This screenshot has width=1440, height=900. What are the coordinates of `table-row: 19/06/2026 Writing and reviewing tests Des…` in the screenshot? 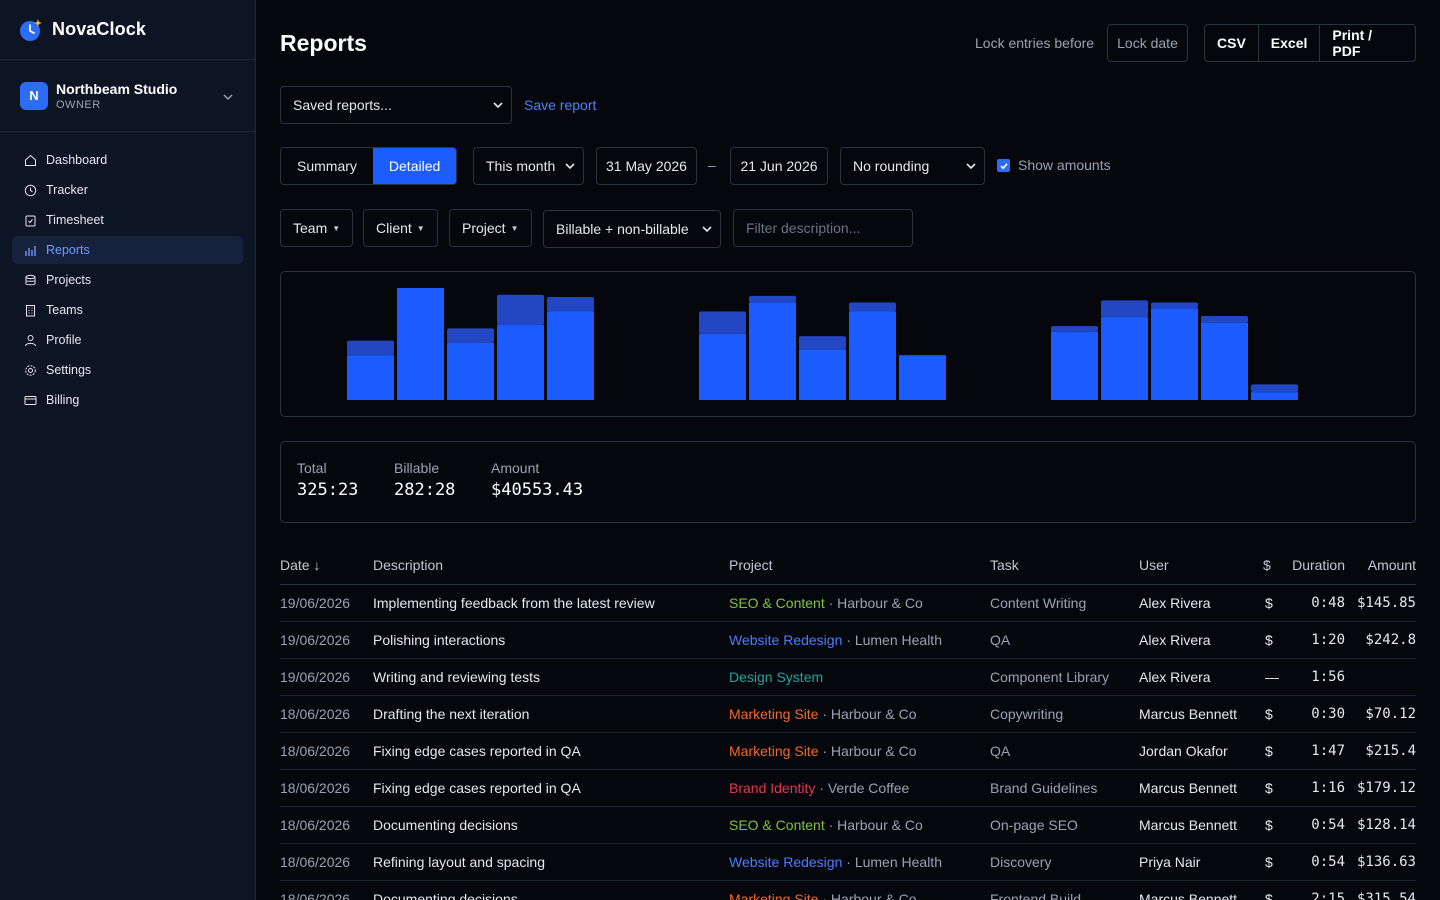 It's located at (848, 677).